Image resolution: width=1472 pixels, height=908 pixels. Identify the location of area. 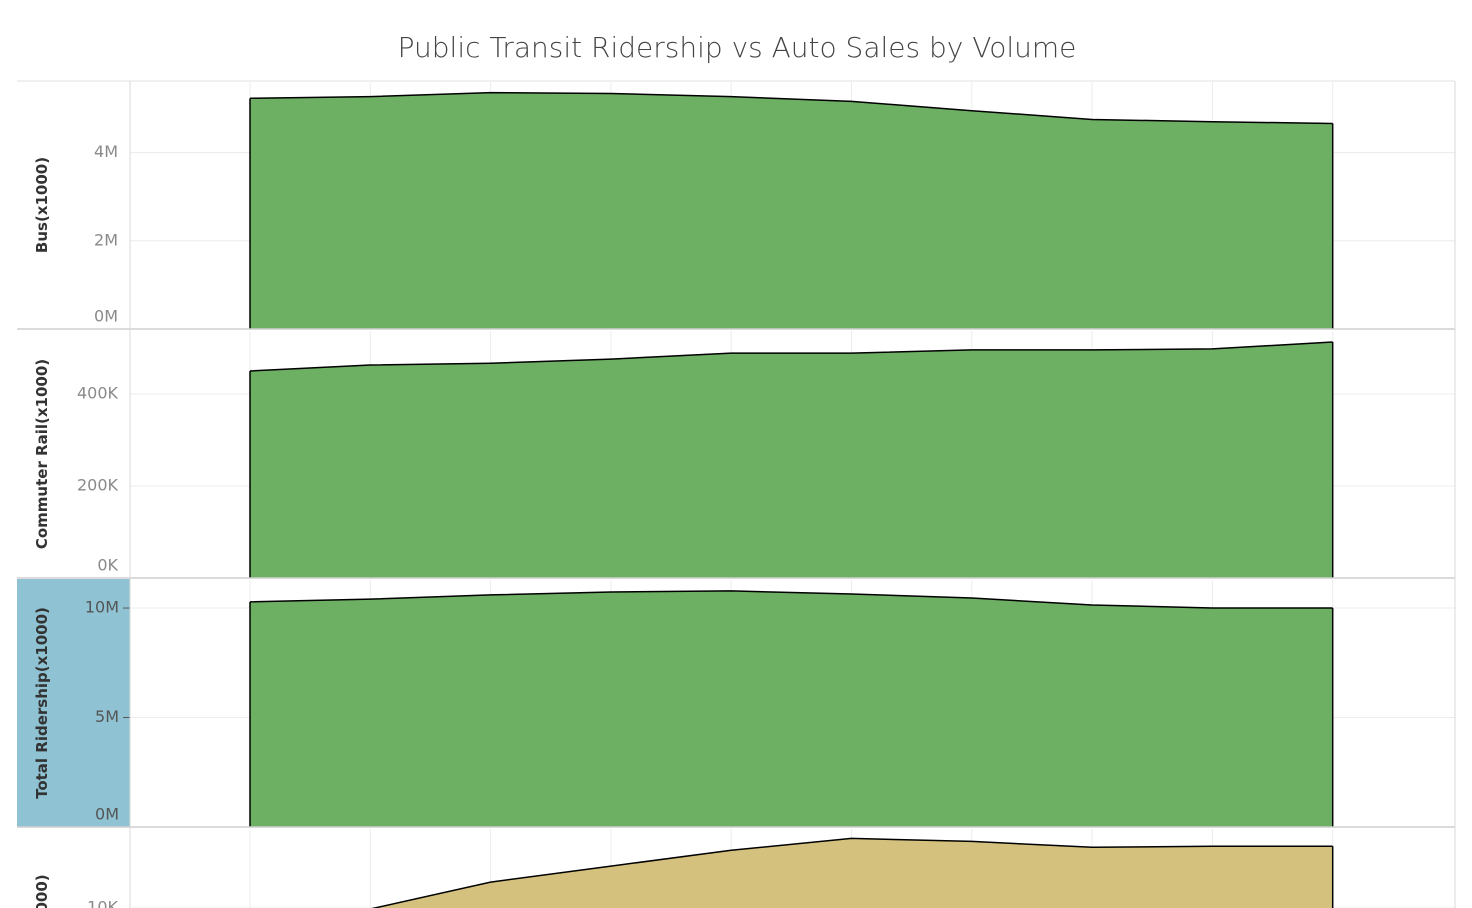
(853, 873).